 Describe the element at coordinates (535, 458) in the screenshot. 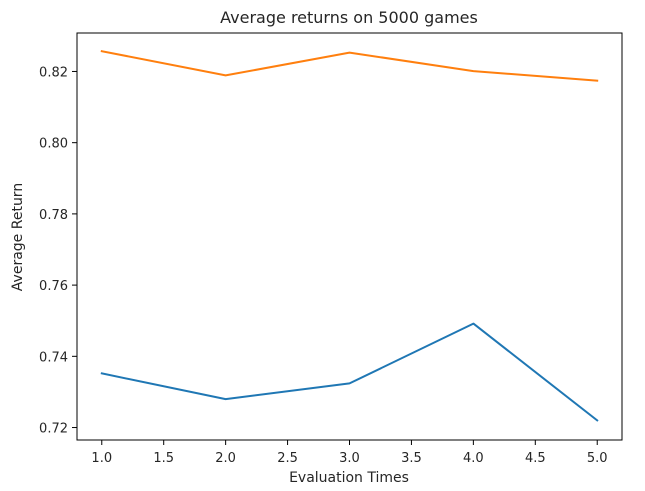

I see `x-tick-label: 4.5` at that location.